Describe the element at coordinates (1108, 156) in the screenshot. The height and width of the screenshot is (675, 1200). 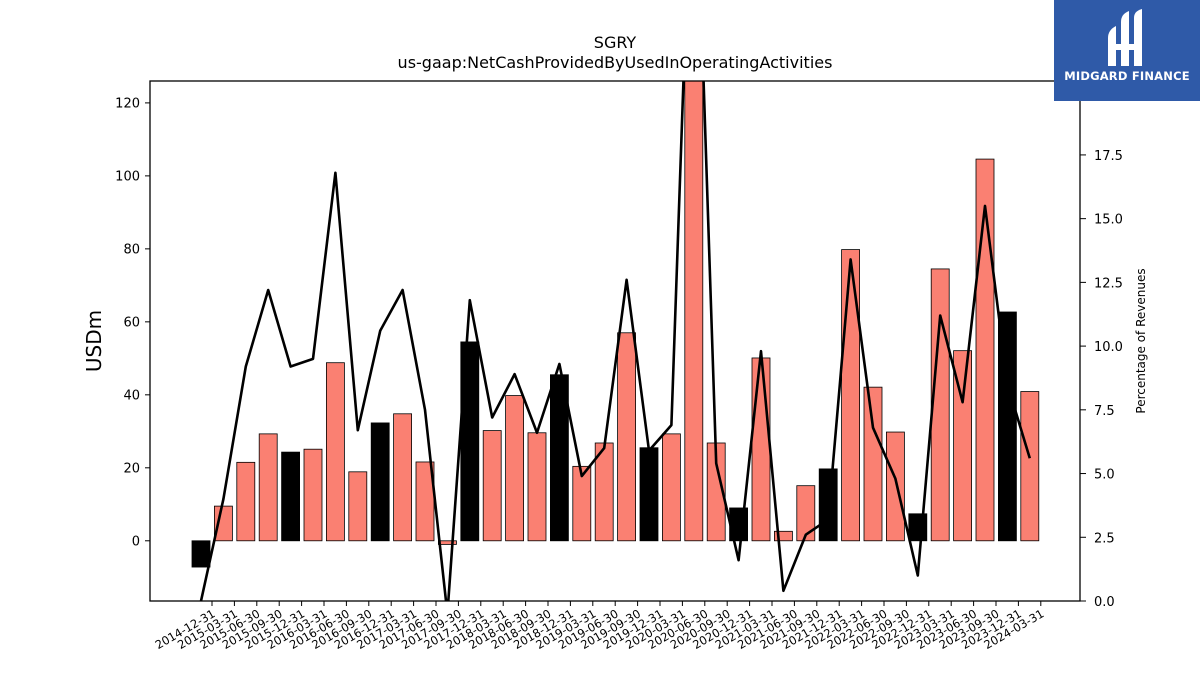
I see `y2-tick-label: 17.5` at that location.